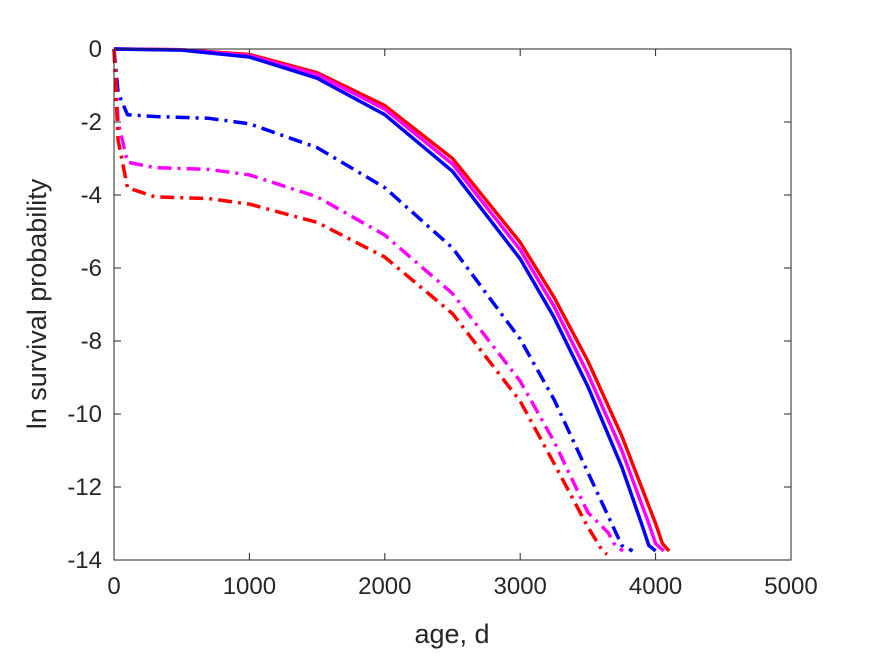  Describe the element at coordinates (249, 586) in the screenshot. I see `x-tick-label: 1000` at that location.